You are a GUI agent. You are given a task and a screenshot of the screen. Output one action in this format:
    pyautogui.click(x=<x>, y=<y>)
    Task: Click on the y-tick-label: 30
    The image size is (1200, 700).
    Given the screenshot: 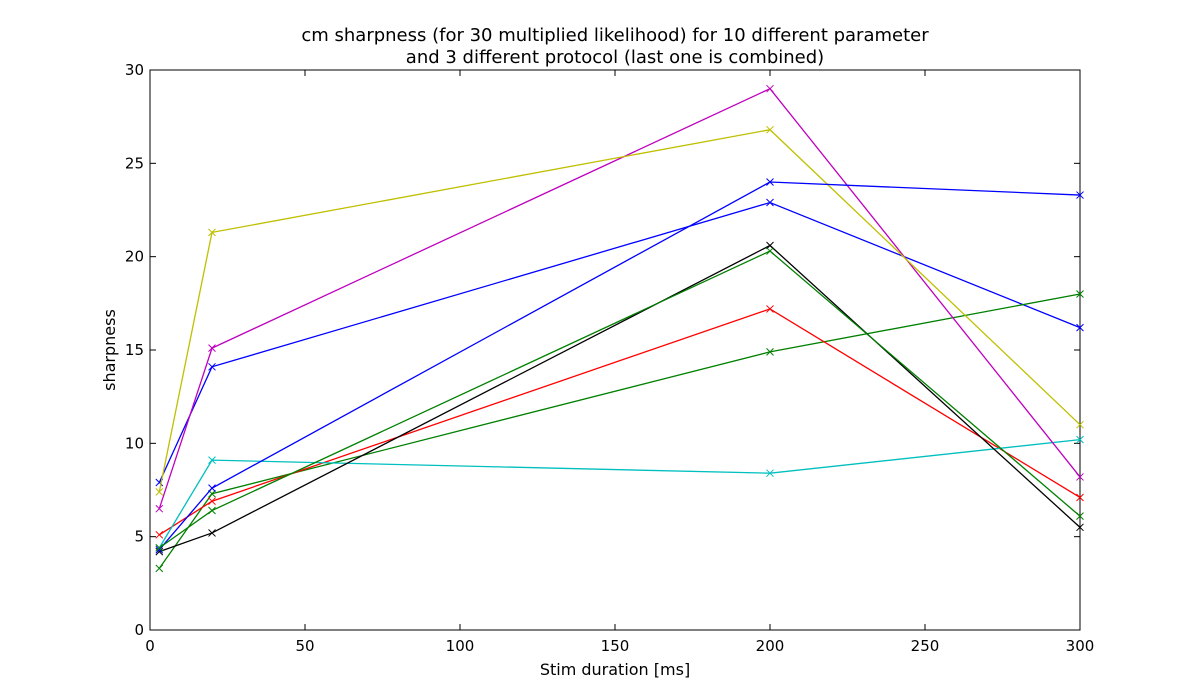 What is the action you would take?
    pyautogui.click(x=134, y=70)
    